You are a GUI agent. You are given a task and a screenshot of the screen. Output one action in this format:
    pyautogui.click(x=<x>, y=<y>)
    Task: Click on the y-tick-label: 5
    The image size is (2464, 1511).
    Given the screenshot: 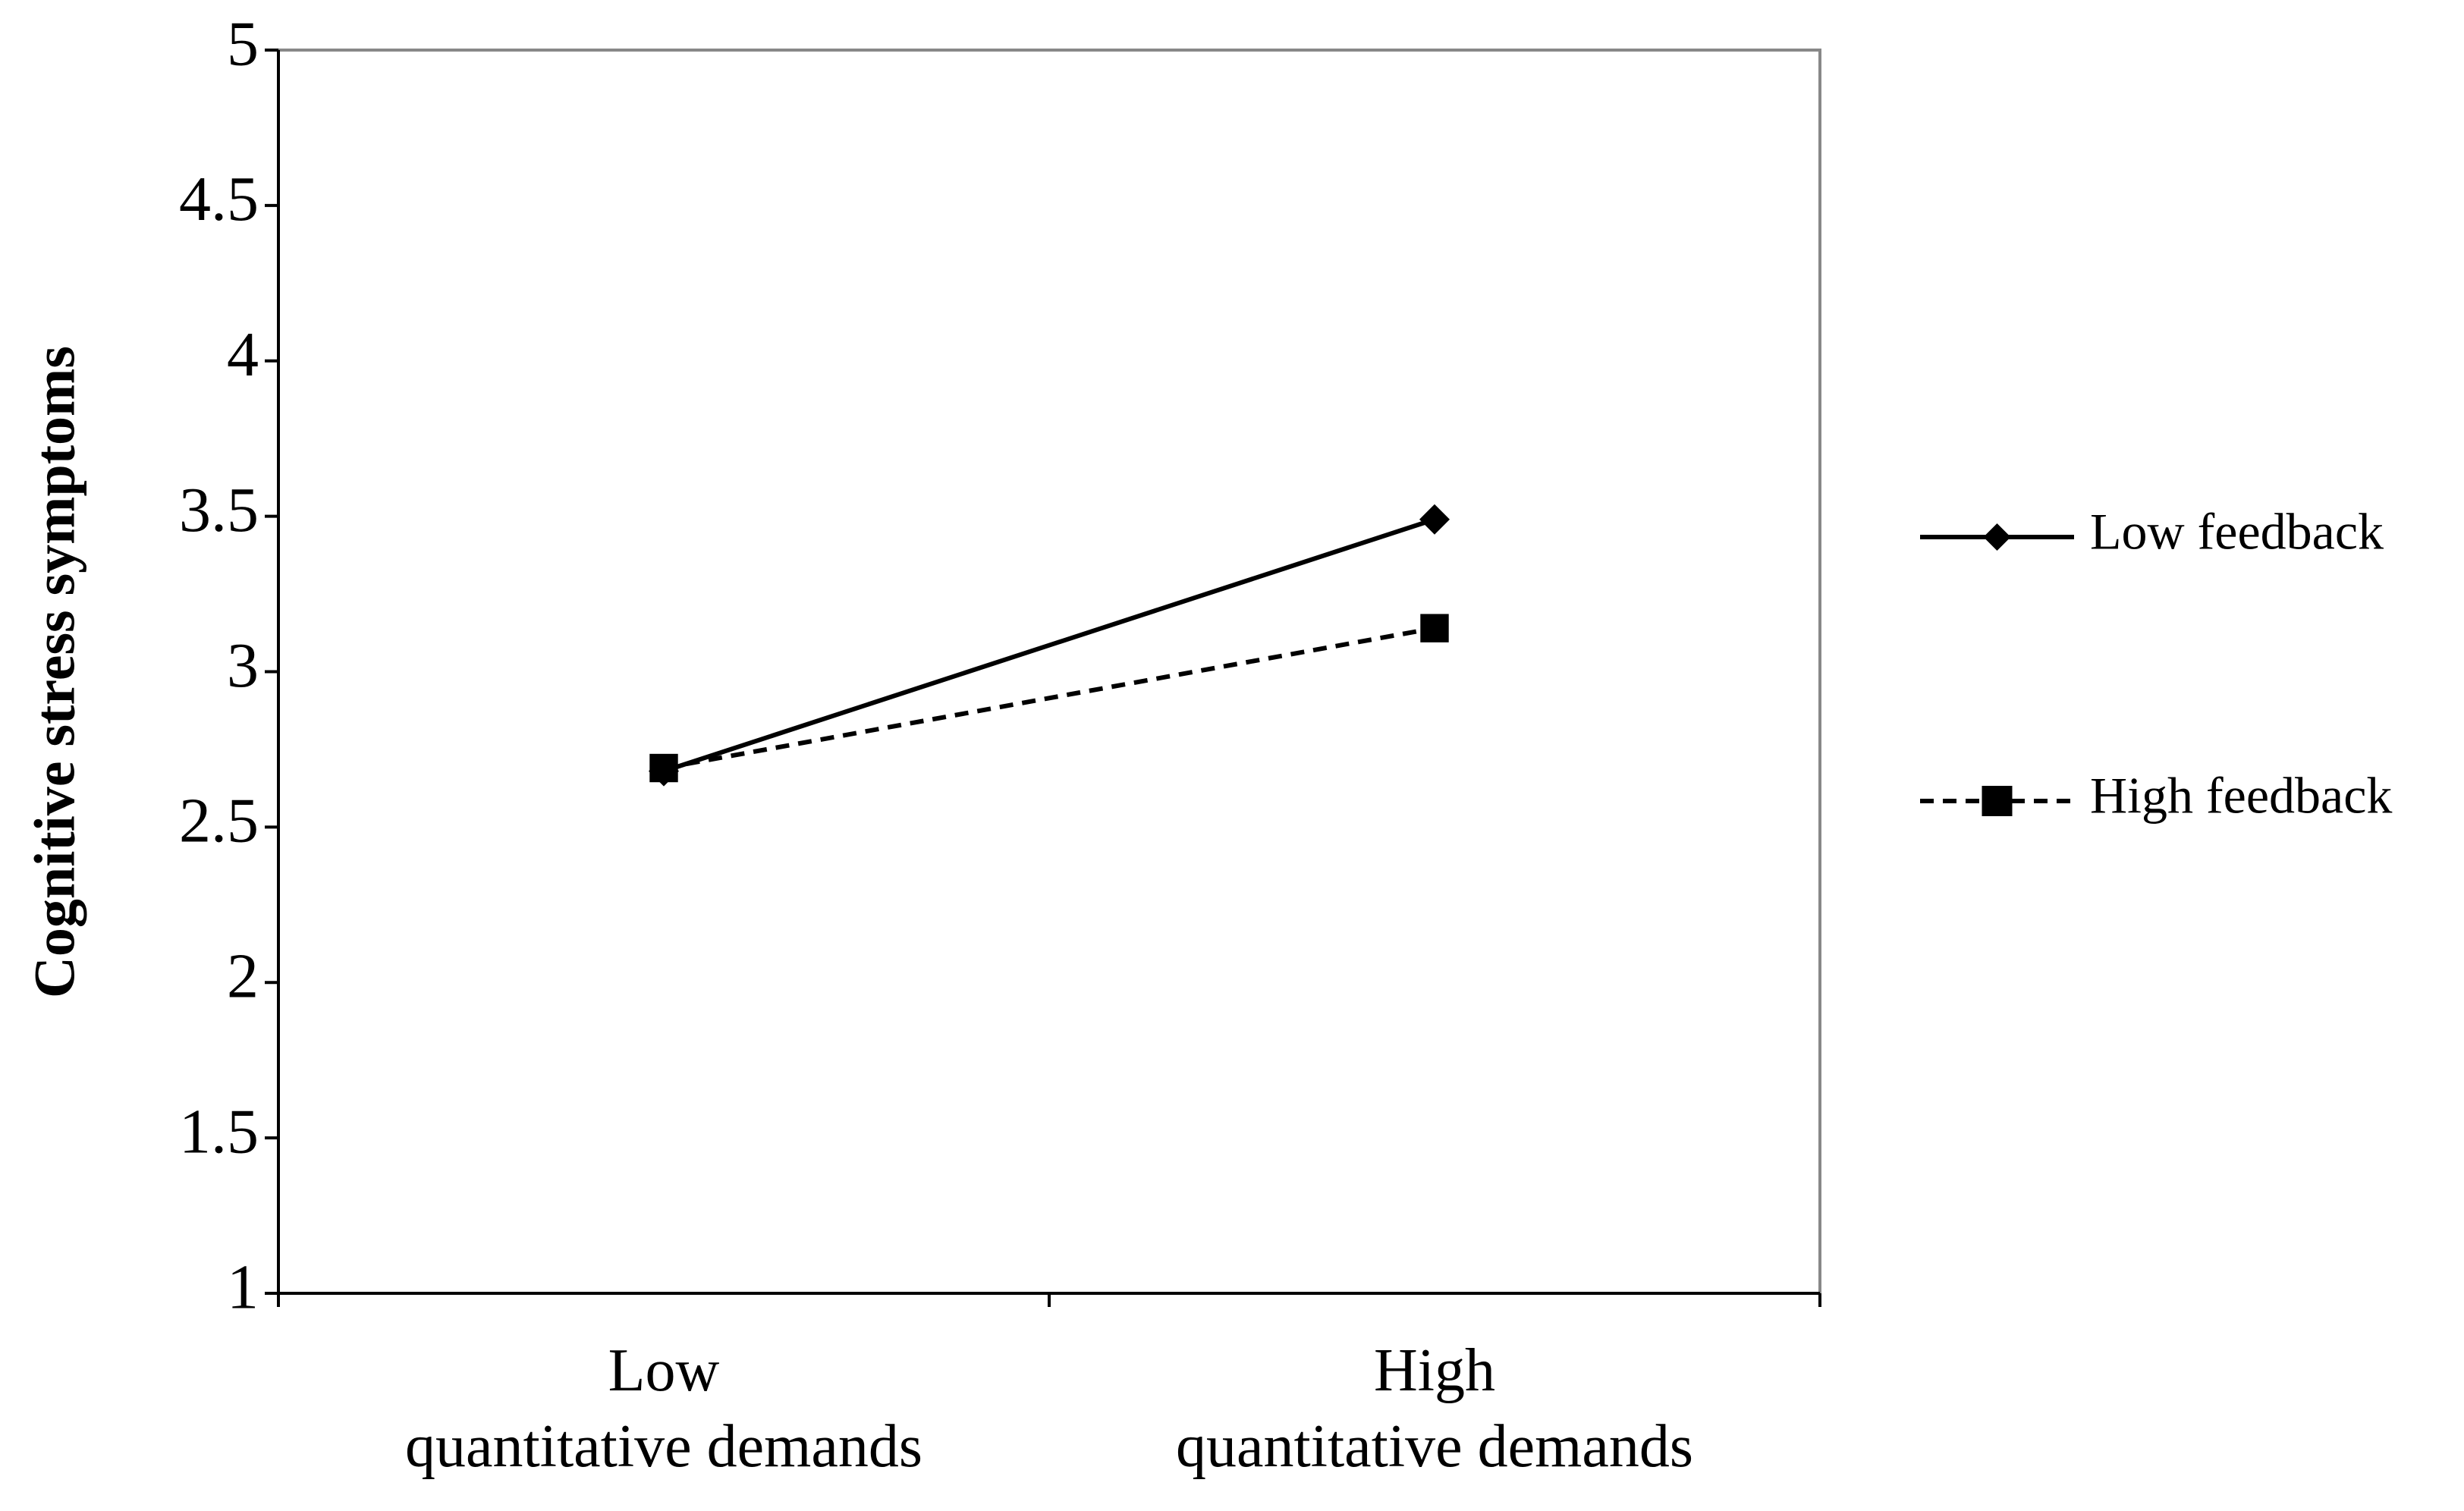 What is the action you would take?
    pyautogui.click(x=243, y=43)
    